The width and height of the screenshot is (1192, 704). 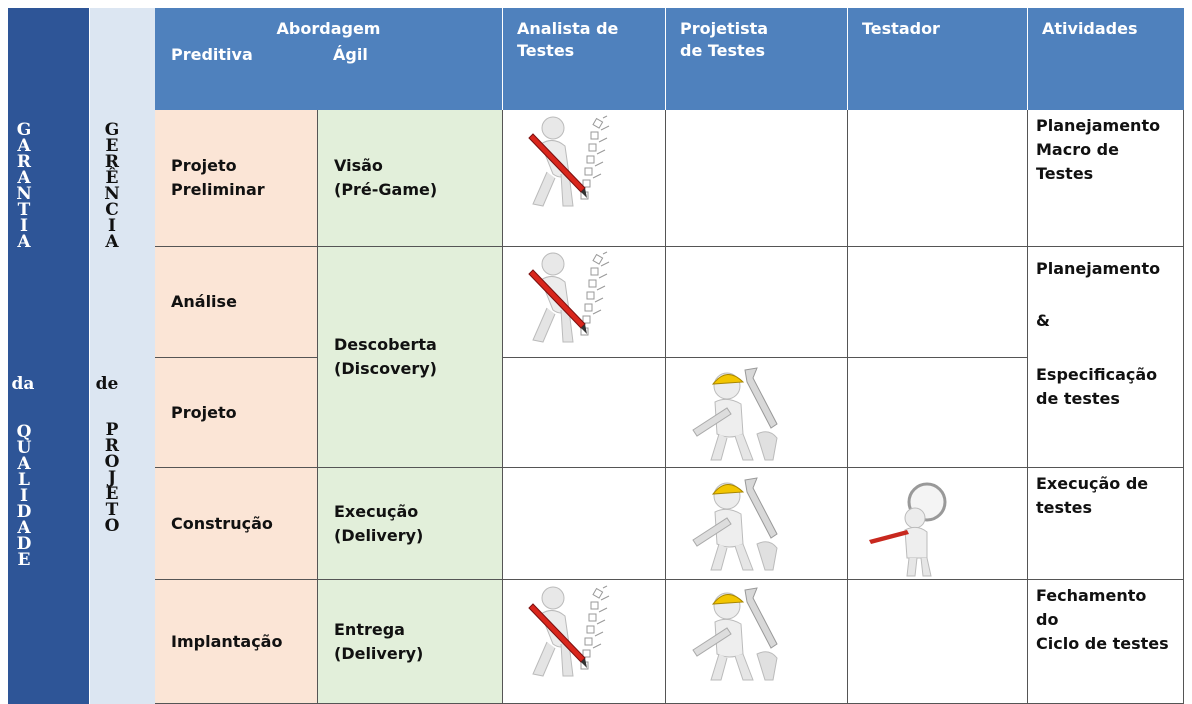 I want to click on side-word: da, so click(x=23, y=384).